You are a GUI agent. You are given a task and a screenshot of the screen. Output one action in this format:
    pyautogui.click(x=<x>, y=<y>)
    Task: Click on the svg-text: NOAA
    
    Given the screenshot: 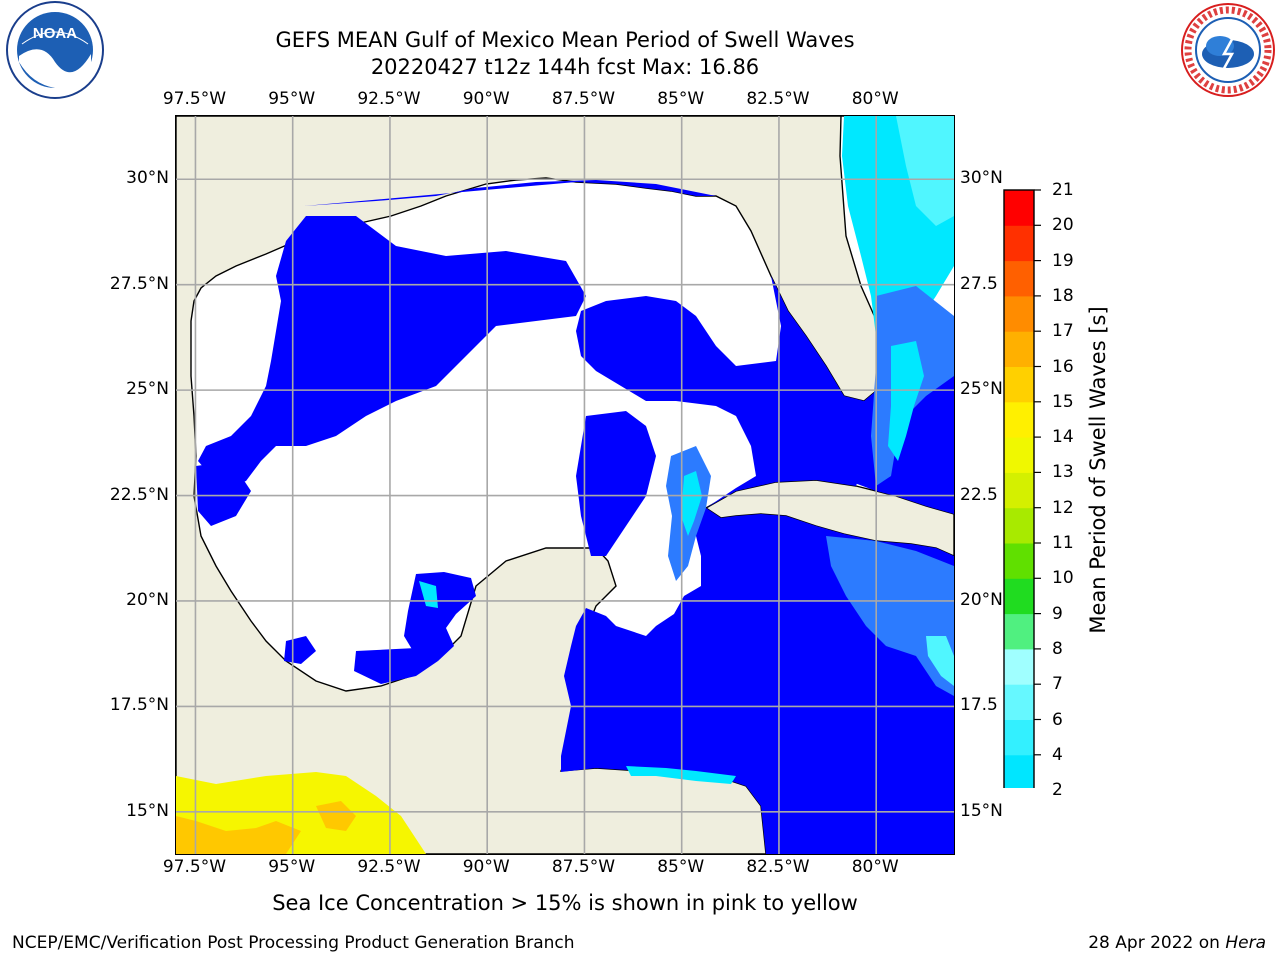 What is the action you would take?
    pyautogui.click(x=55, y=33)
    